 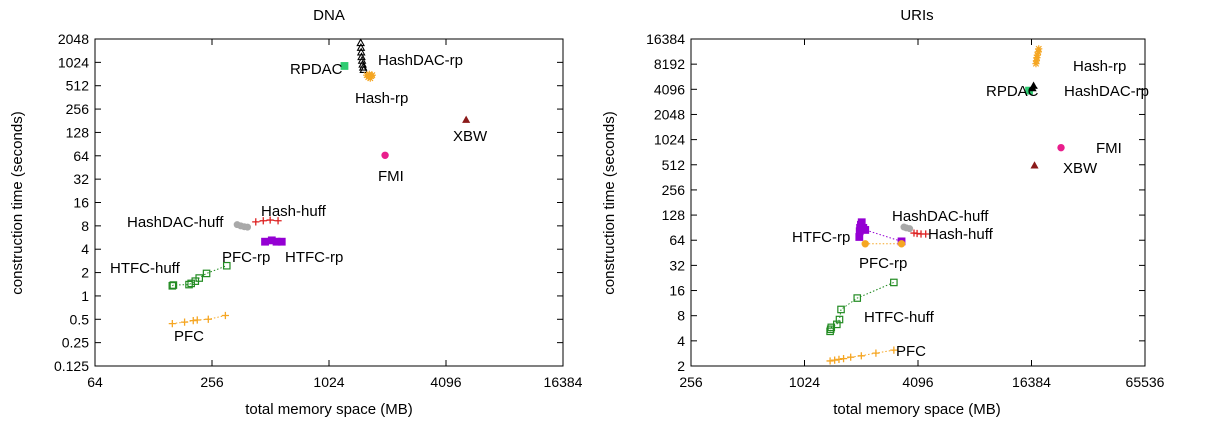 I want to click on chart-title: DNA, so click(x=329, y=15).